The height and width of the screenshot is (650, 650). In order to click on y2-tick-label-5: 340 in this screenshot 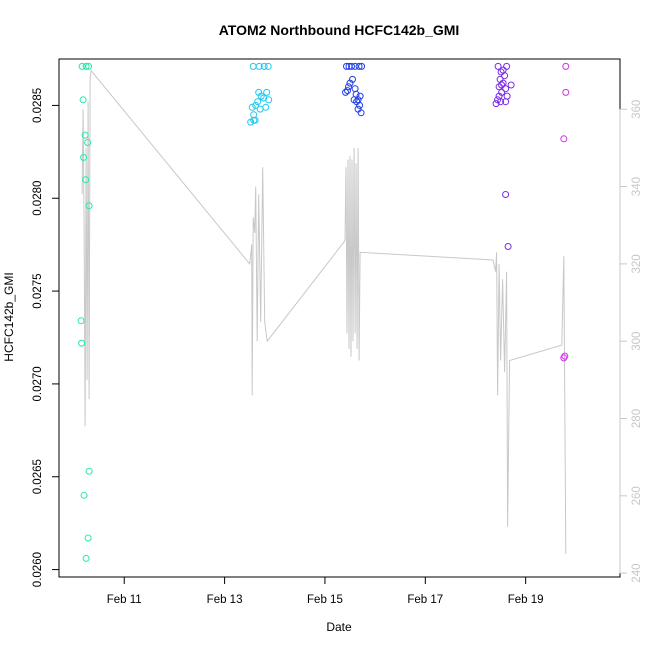, I will do `click(637, 186)`.